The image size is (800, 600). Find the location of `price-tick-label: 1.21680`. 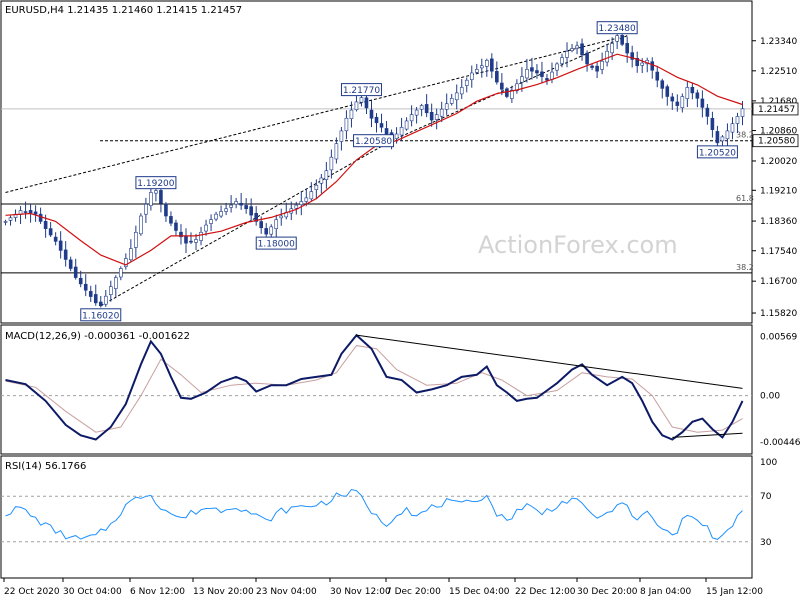

price-tick-label: 1.21680 is located at coordinates (778, 102).